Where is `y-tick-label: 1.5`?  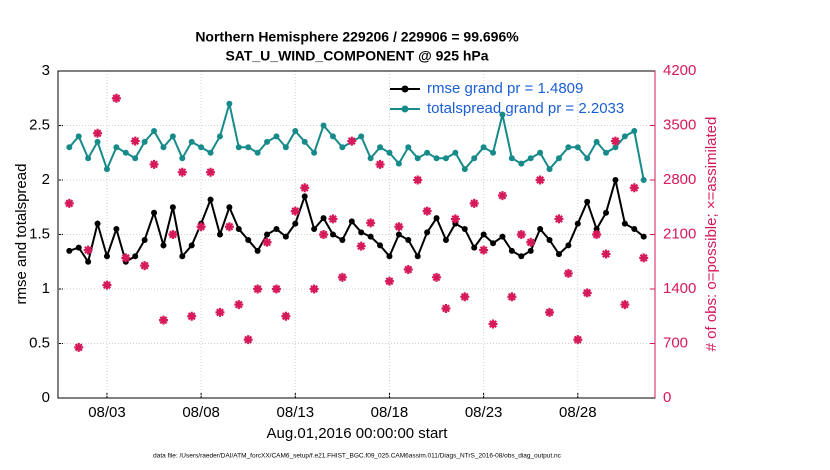
y-tick-label: 1.5 is located at coordinates (39, 233).